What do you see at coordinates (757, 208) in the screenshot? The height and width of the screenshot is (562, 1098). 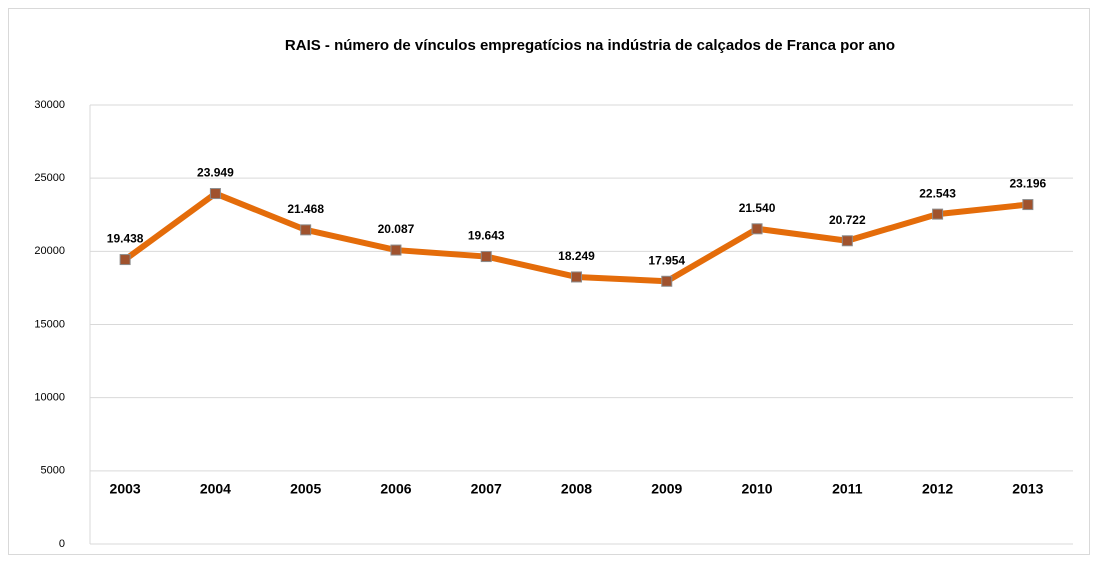 I see `data-label: 21.540` at bounding box center [757, 208].